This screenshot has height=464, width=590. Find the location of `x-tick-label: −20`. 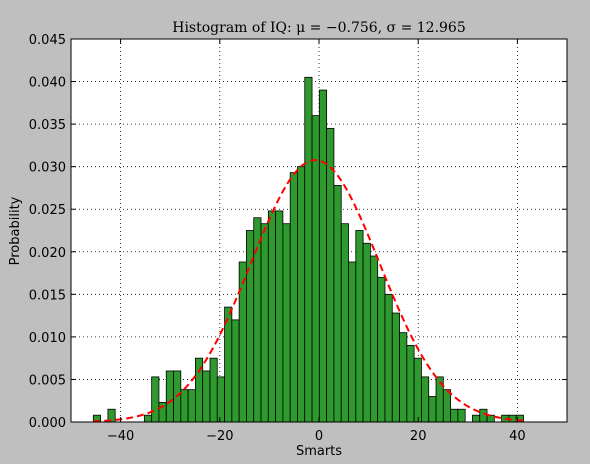

x-tick-label: −20 is located at coordinates (219, 436).